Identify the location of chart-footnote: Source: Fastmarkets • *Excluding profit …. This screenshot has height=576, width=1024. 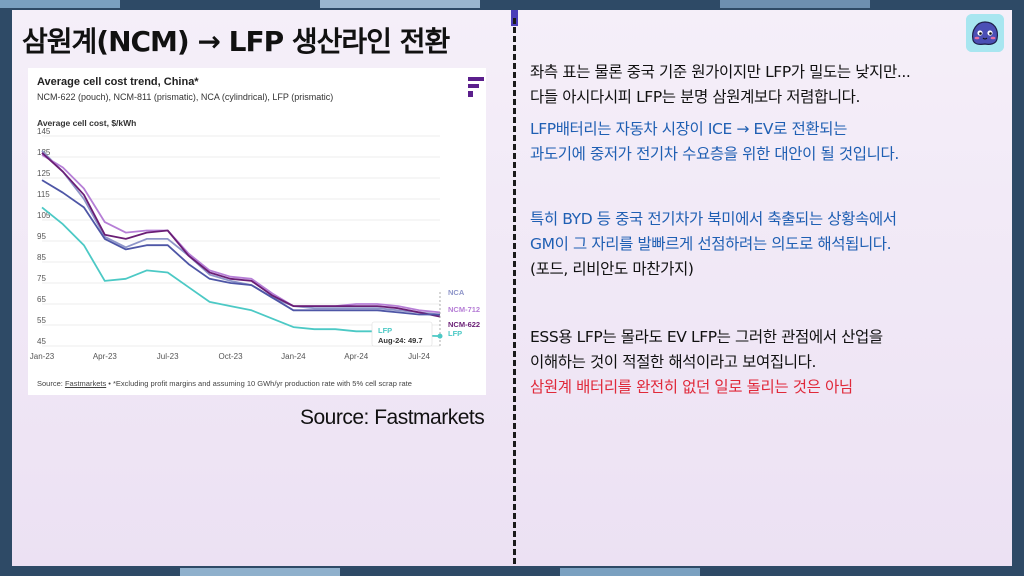
(224, 383).